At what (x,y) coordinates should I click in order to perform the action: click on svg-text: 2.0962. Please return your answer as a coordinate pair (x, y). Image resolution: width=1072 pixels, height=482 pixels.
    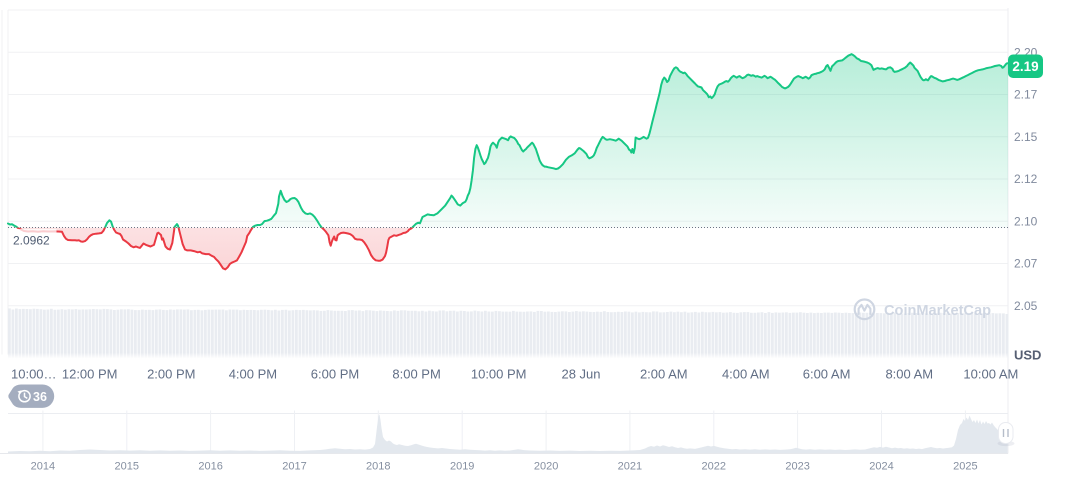
    Looking at the image, I should click on (31, 240).